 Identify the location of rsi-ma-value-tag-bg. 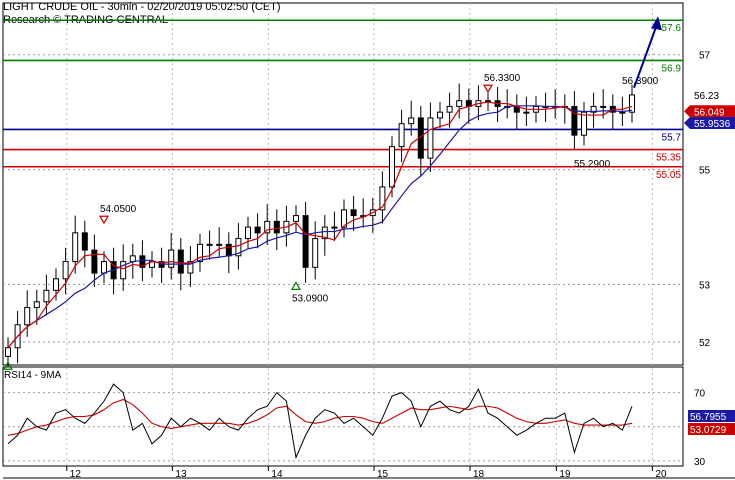
(711, 429).